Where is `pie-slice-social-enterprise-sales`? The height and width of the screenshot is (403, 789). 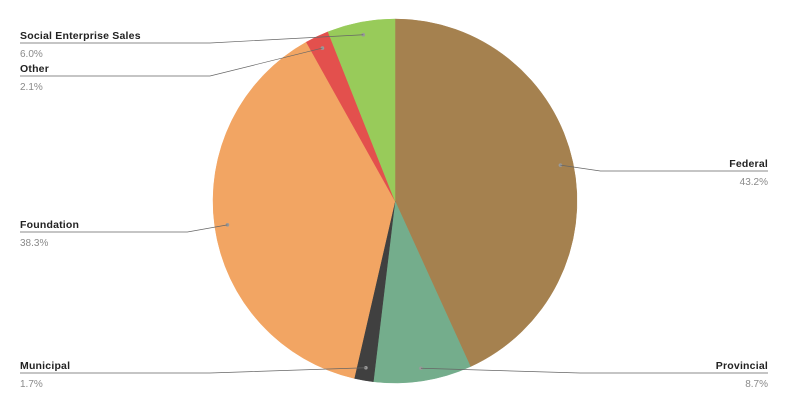
pie-slice-social-enterprise-sales is located at coordinates (361, 110).